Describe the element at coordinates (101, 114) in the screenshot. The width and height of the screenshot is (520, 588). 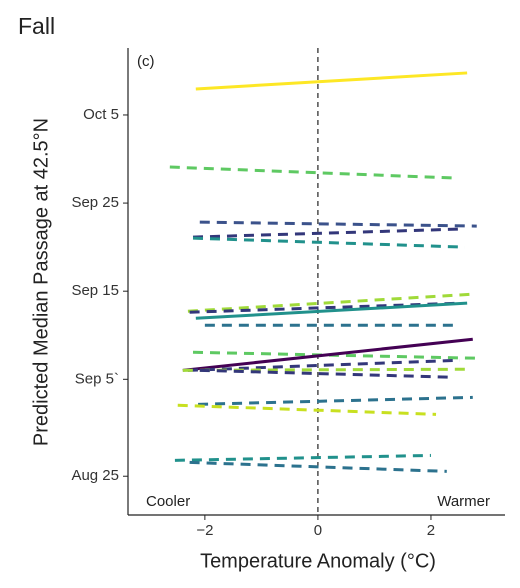
I see `y-tick-label: Oct 5` at that location.